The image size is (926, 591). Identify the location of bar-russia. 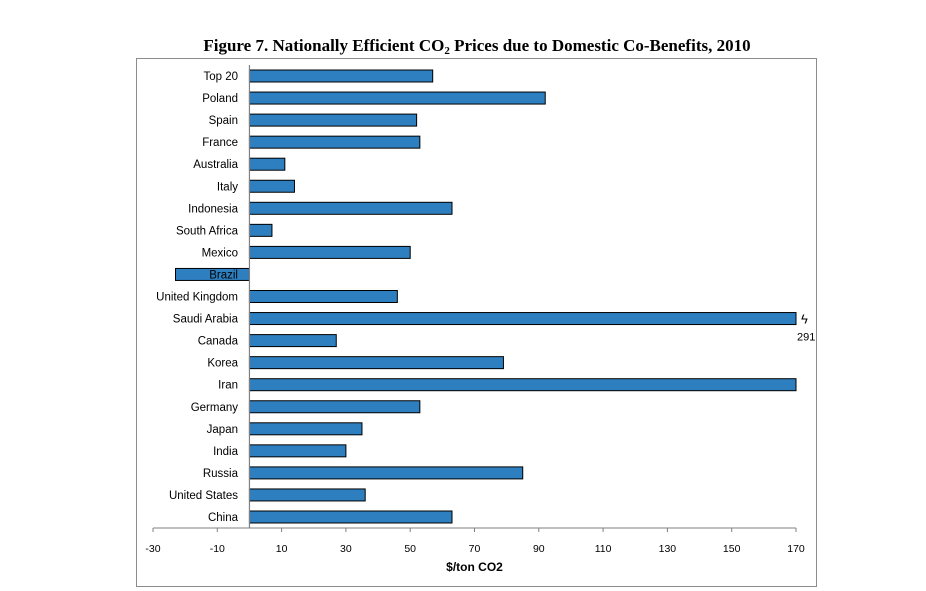
(386, 473).